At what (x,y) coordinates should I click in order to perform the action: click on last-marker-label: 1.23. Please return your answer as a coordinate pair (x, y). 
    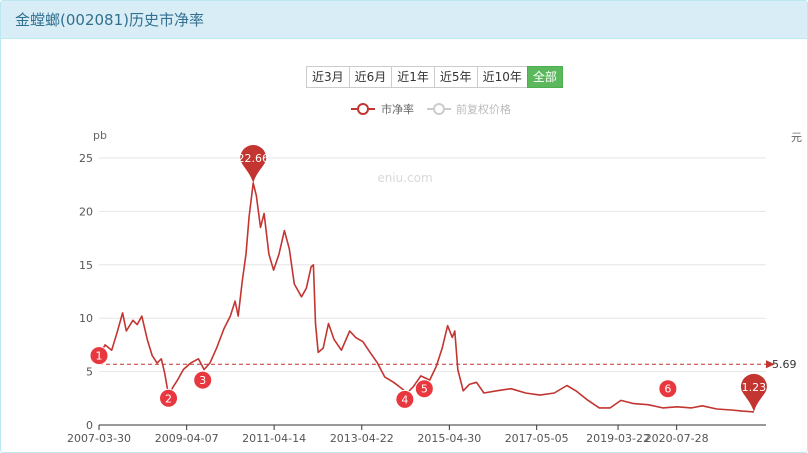
    Looking at the image, I should click on (754, 387).